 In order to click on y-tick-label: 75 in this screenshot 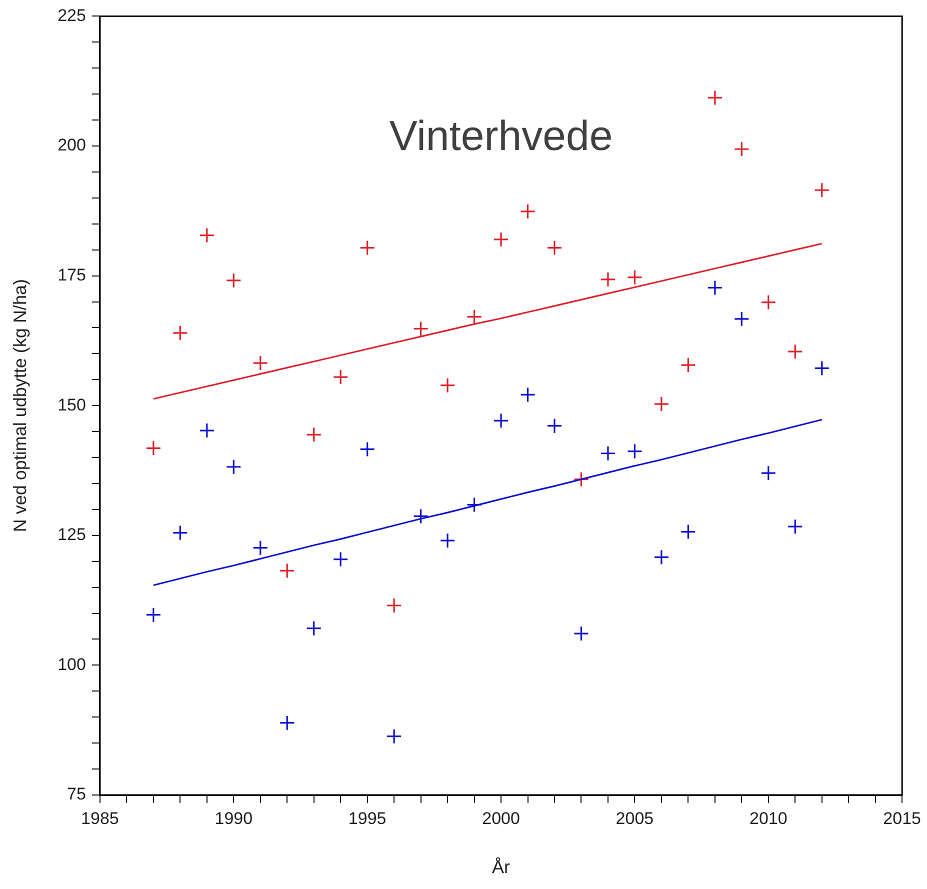, I will do `click(76, 794)`.